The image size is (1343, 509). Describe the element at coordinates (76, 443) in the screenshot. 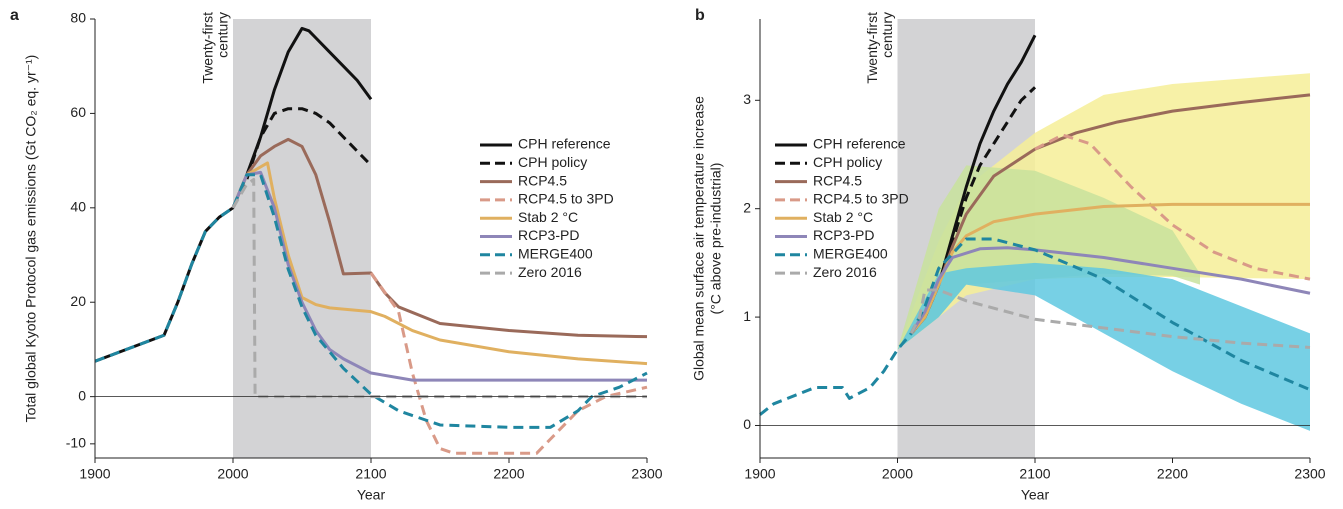

I see `y-tick-label: -10` at that location.